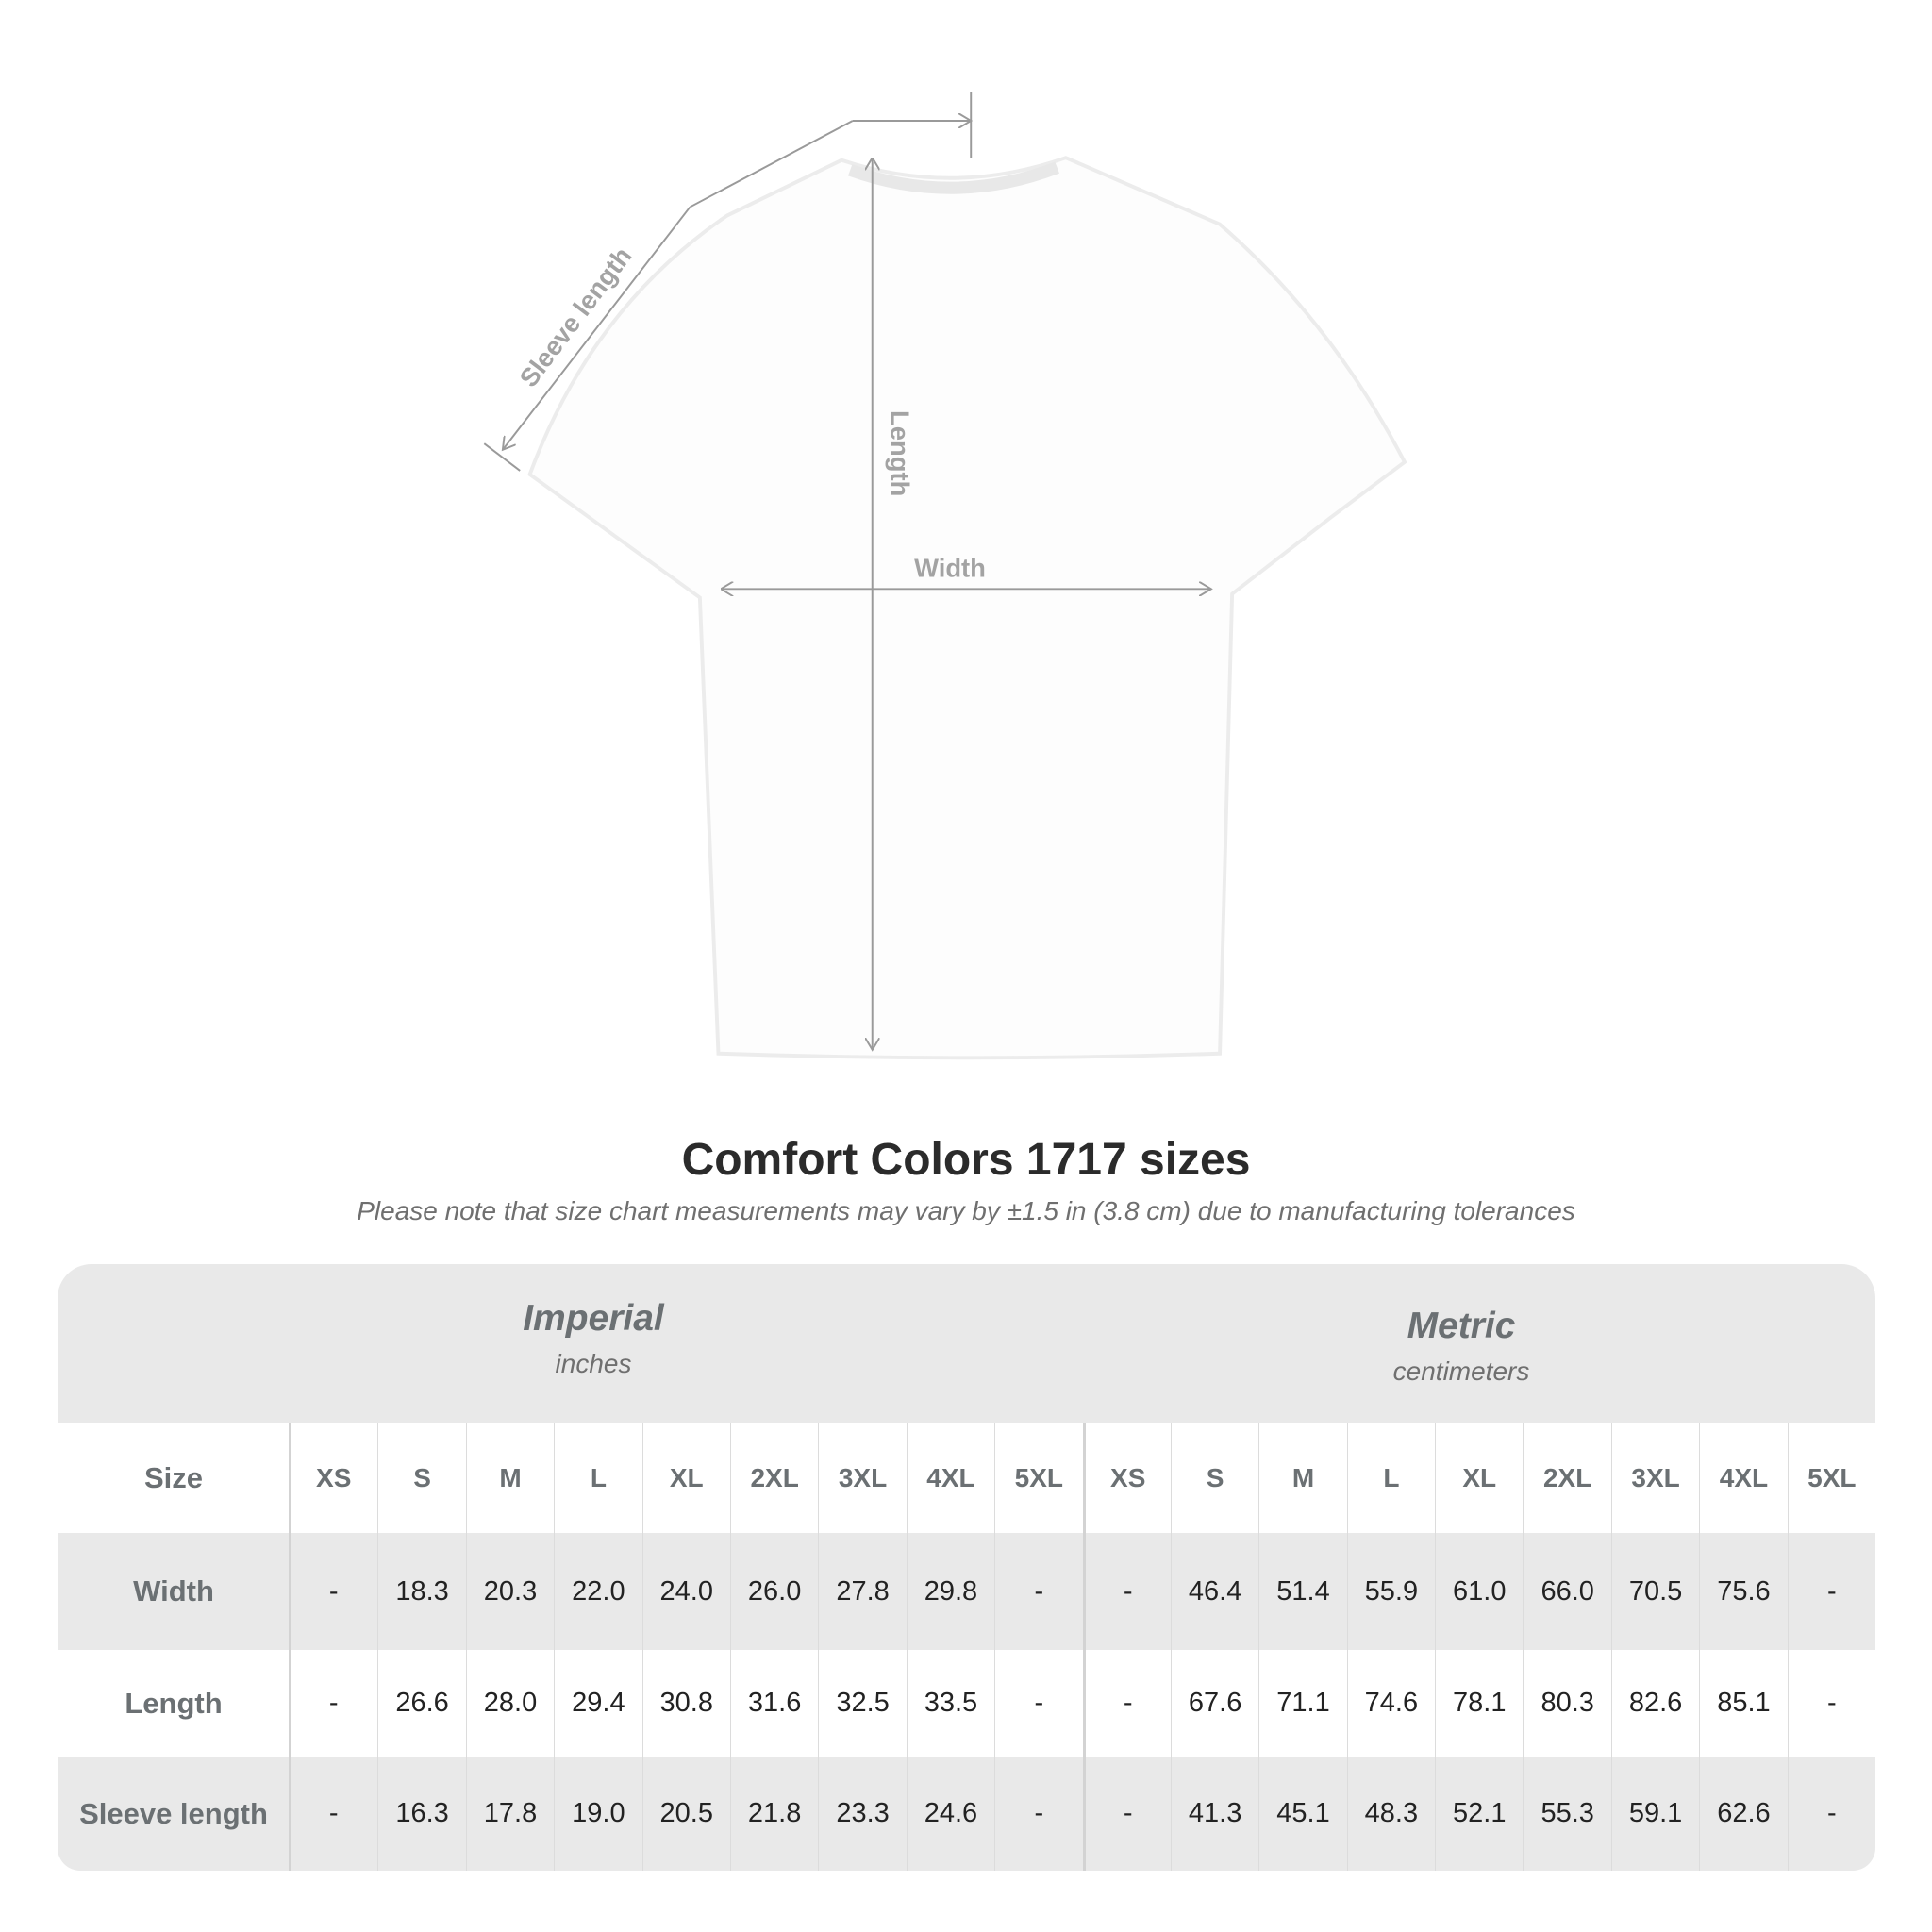 The height and width of the screenshot is (1932, 1932). What do you see at coordinates (598, 1814) in the screenshot?
I see `imperial-value-cell: 19.0` at bounding box center [598, 1814].